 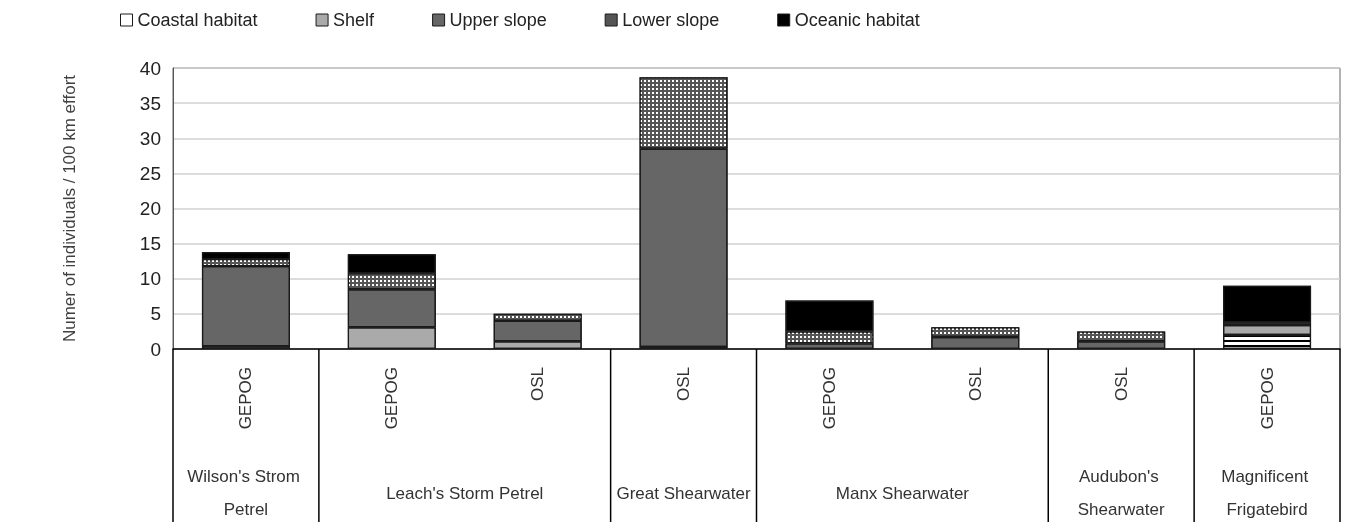 What do you see at coordinates (69, 208) in the screenshot?
I see `y-axis-title: Numer of individuals / 100 km effort` at bounding box center [69, 208].